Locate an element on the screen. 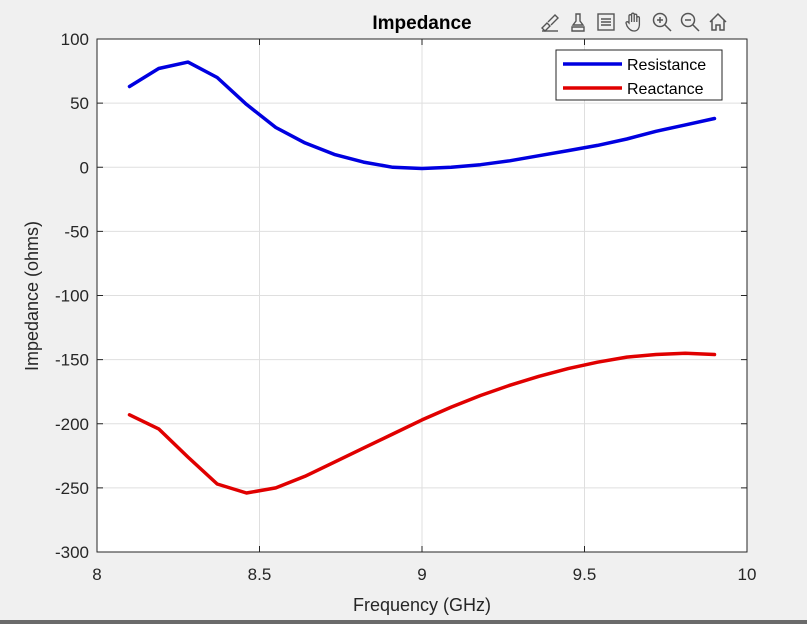  brush-icon is located at coordinates (550, 23).